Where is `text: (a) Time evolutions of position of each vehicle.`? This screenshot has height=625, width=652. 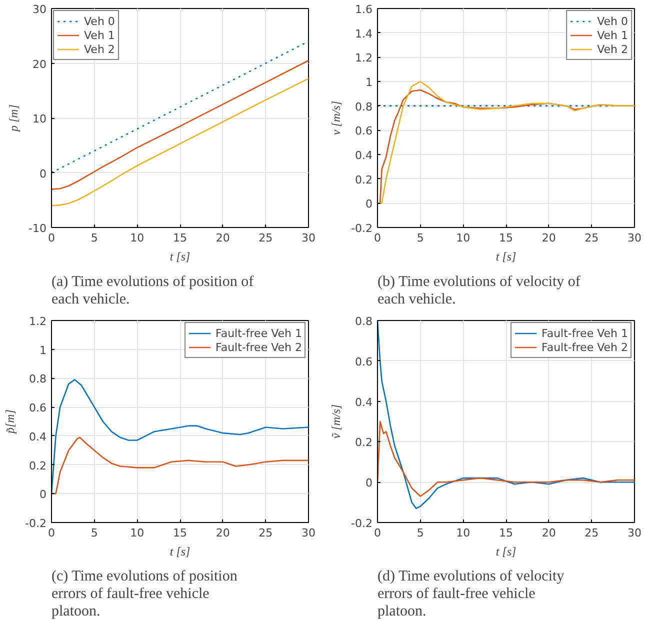
text: (a) Time evolutions of position of each vehicle. is located at coordinates (153, 291).